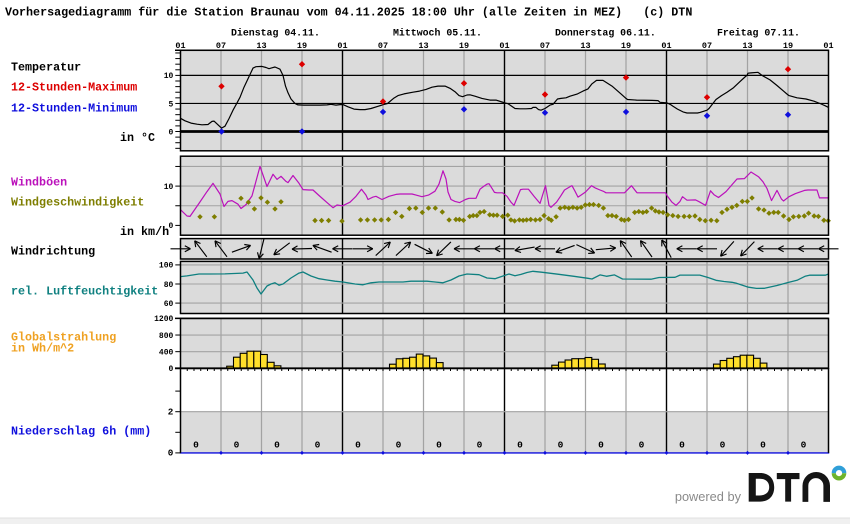 The height and width of the screenshot is (524, 850). What do you see at coordinates (169, 304) in the screenshot?
I see `svg-text: 60` at bounding box center [169, 304].